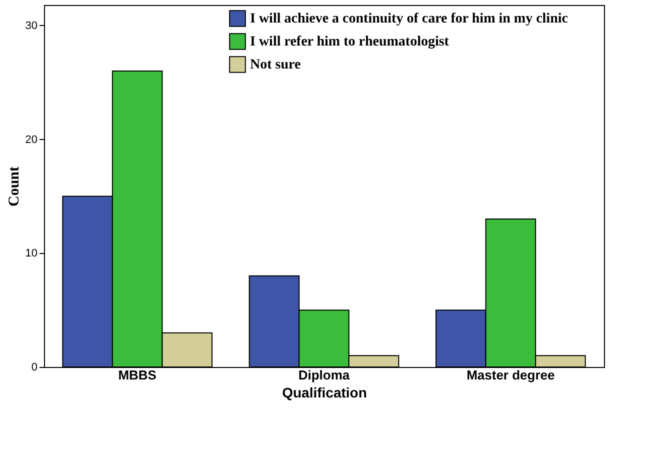 This screenshot has height=466, width=661. I want to click on x-axis-title: Qualification, so click(324, 392).